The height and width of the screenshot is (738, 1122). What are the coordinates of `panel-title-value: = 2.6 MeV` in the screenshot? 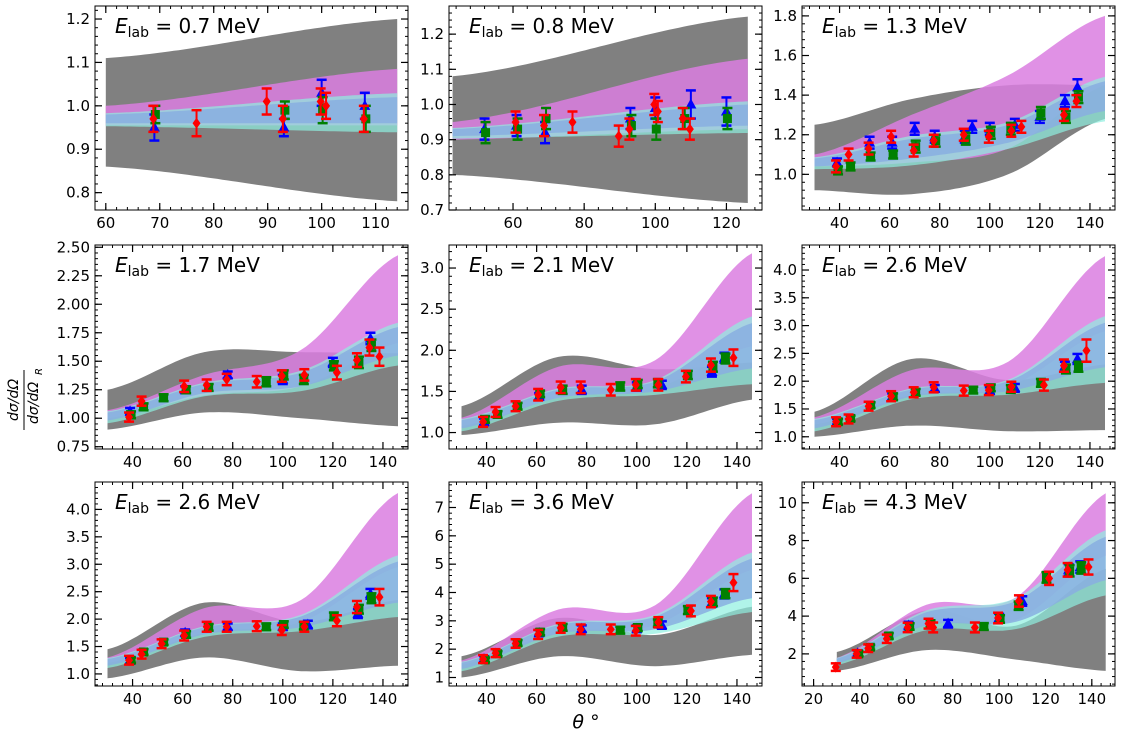 It's located at (911, 265).